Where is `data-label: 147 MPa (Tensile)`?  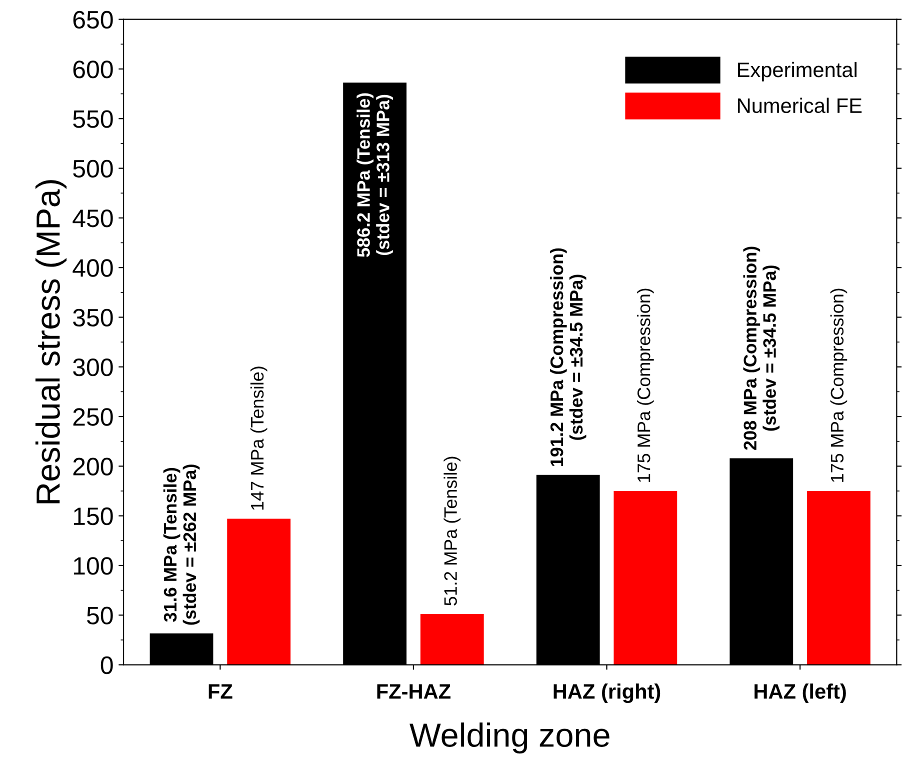 data-label: 147 MPa (Tensile) is located at coordinates (259, 438).